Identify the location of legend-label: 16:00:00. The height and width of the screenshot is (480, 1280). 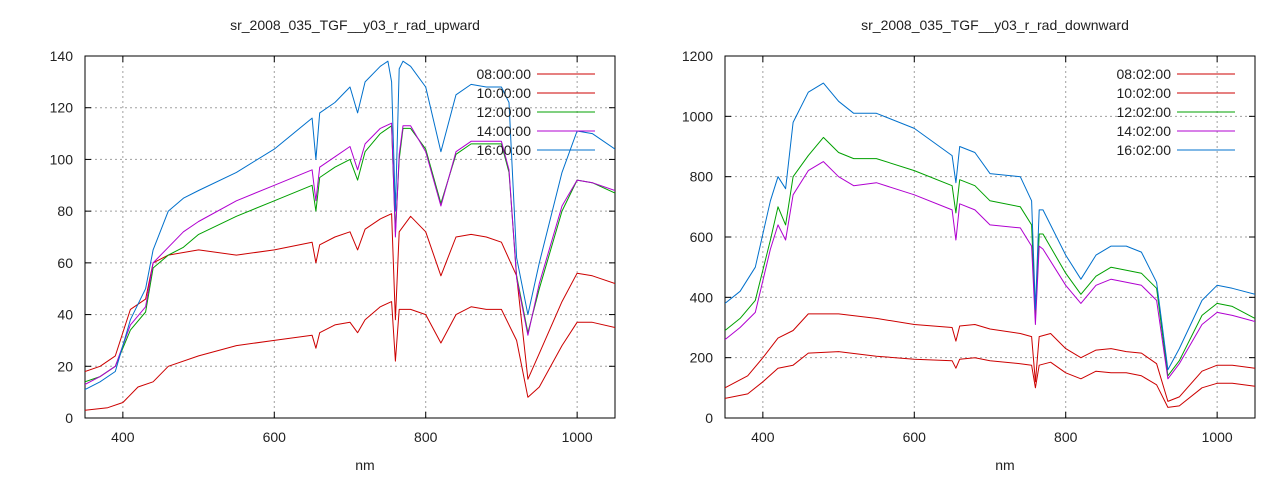
(504, 150).